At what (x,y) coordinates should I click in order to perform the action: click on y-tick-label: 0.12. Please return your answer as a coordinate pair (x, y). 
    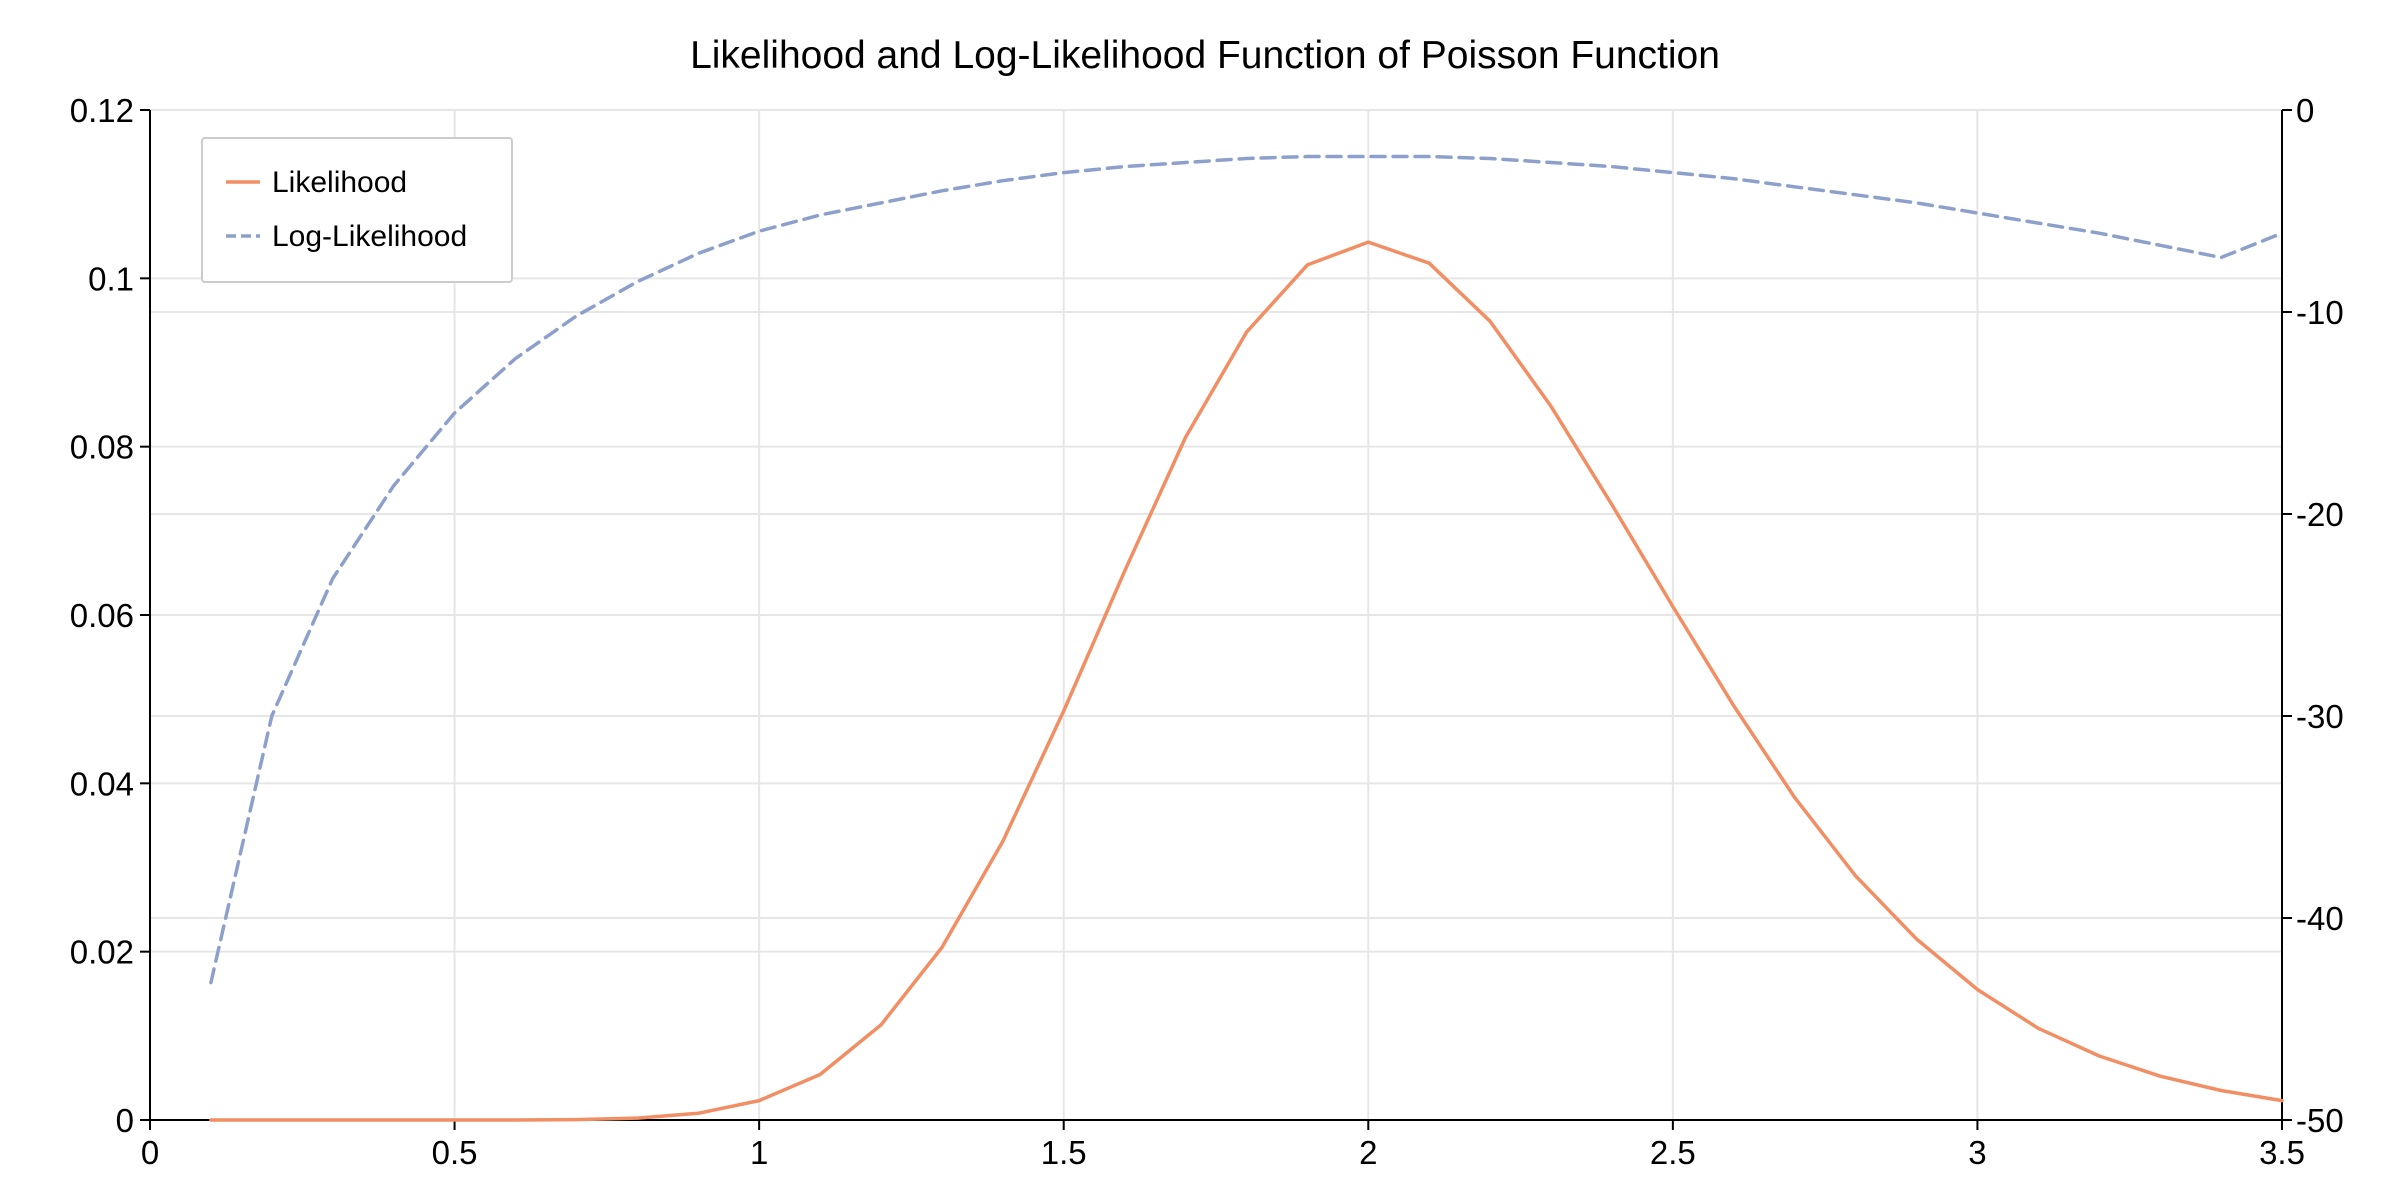
    Looking at the image, I should click on (102, 110).